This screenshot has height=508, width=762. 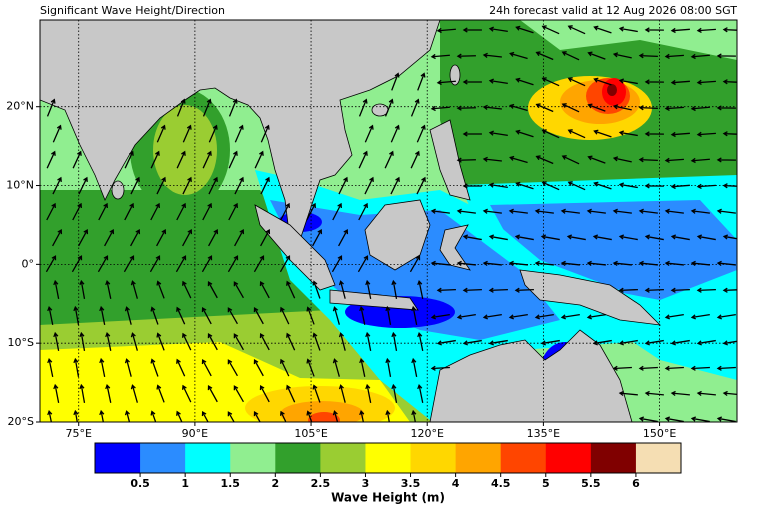 I want to click on colorbar-tick-label: 1, so click(x=185, y=483).